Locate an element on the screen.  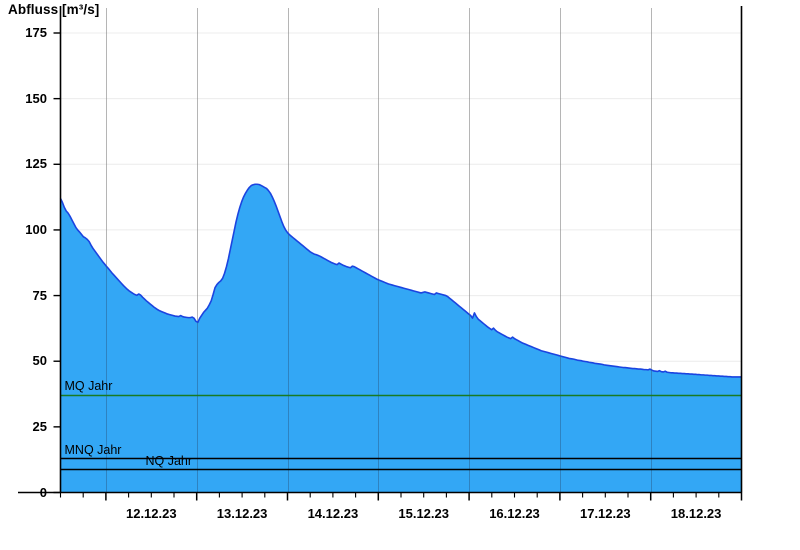
chart-title: Abfluss [m³/s] is located at coordinates (54, 9).